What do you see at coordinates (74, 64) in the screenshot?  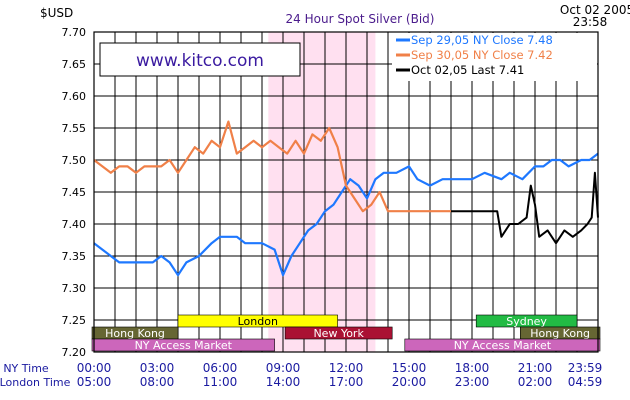 I see `y-tick-label: 7.65` at bounding box center [74, 64].